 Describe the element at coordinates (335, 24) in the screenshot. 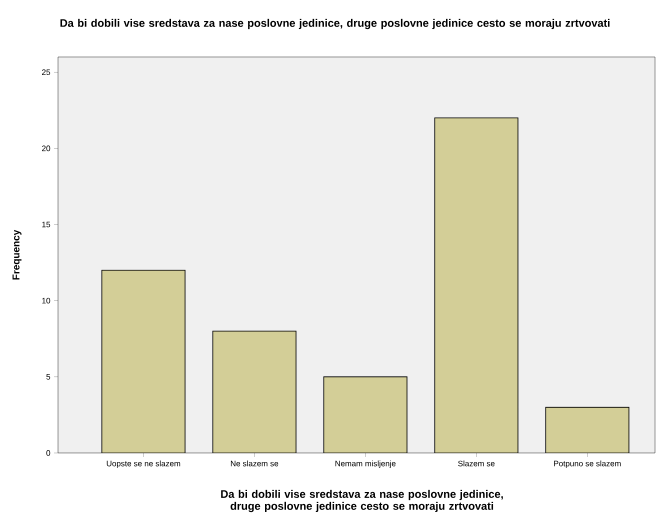

I see `chart-title: Da bi dobili vise sredstava za nase poslovne jedinice, druge poslovne jedinice cesto se moraju zrtvovati` at that location.